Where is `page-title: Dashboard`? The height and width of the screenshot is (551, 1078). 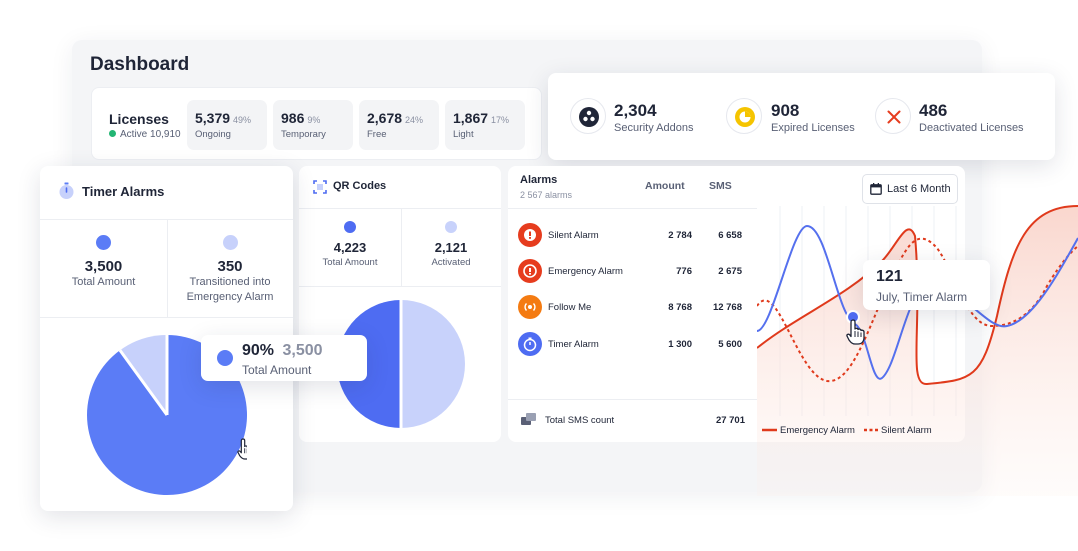 page-title: Dashboard is located at coordinates (140, 64).